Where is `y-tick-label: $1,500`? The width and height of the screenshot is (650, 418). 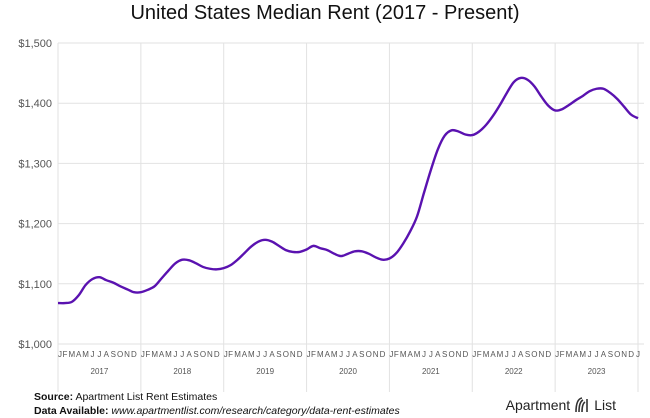
y-tick-label: $1,500 is located at coordinates (35, 44).